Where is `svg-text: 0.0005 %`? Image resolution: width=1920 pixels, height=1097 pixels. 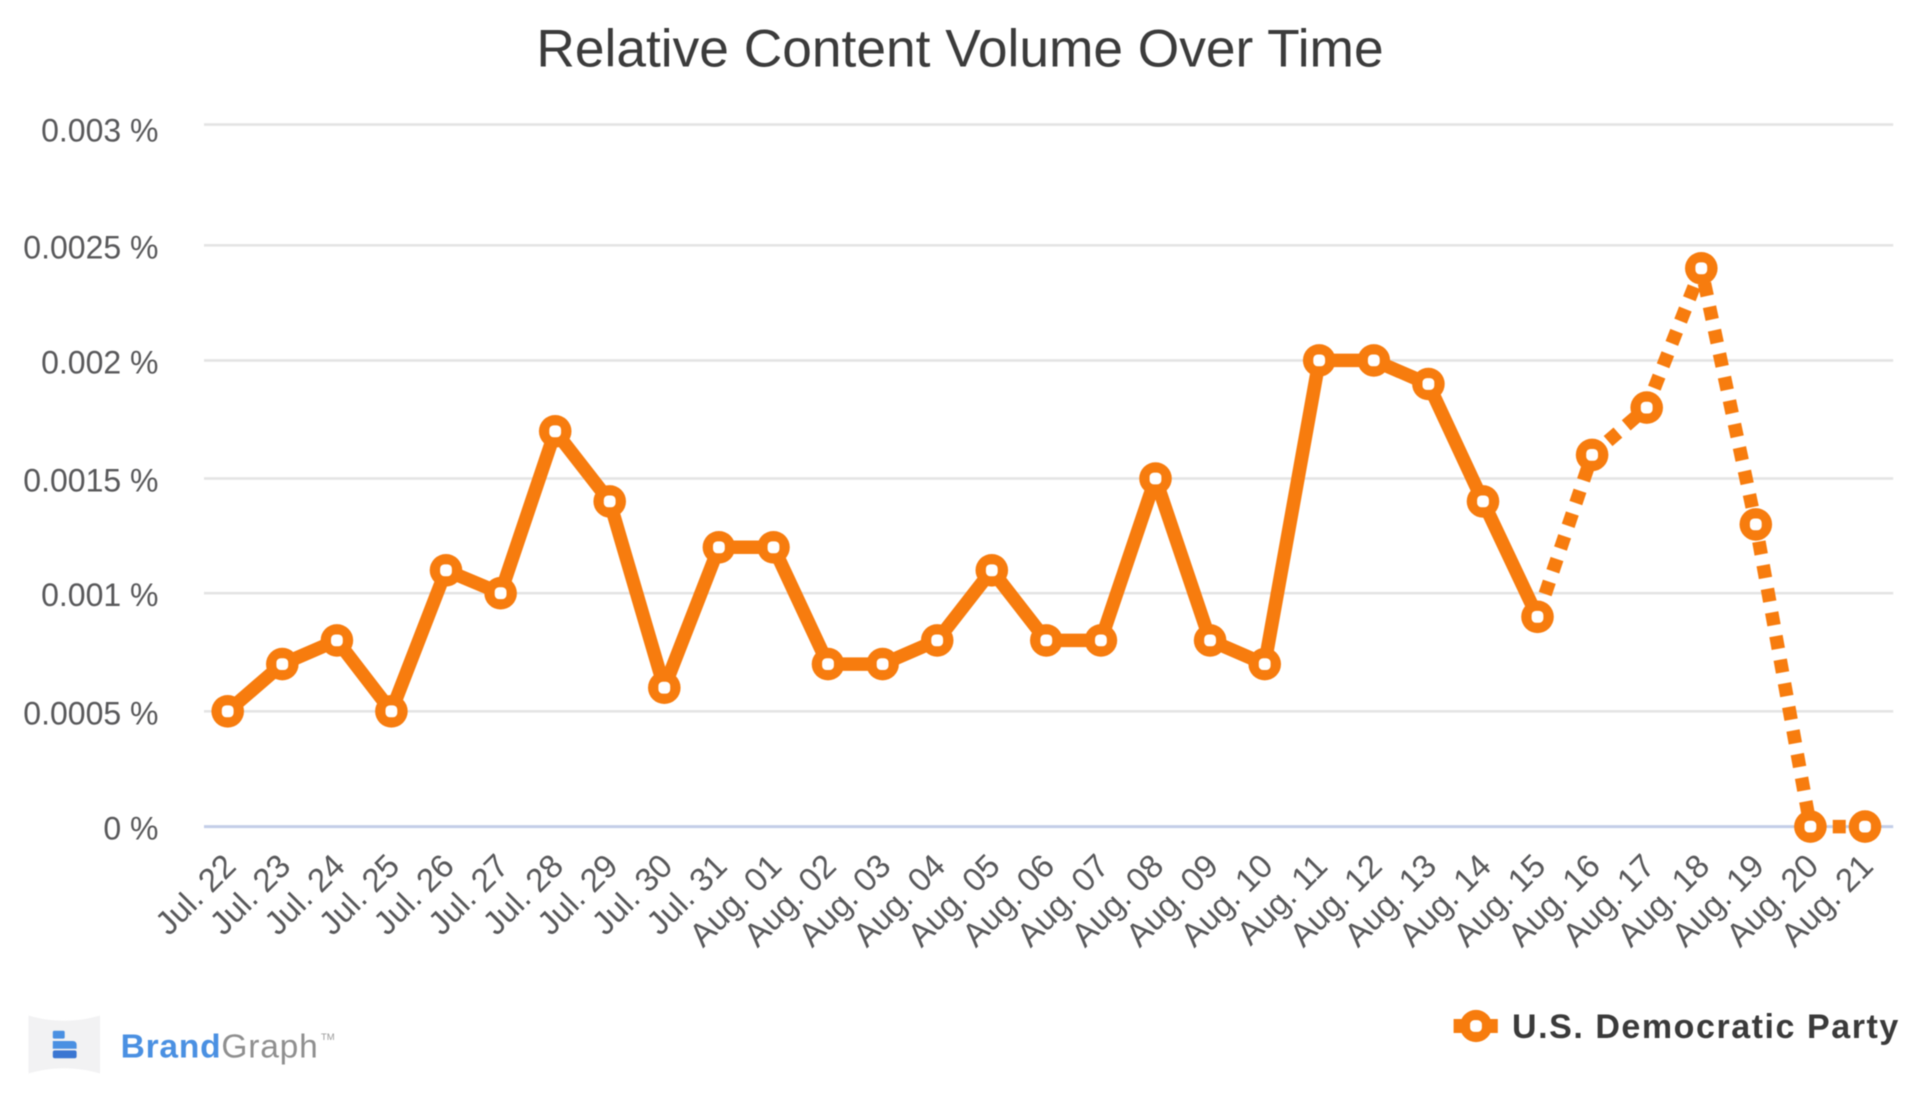 svg-text: 0.0005 % is located at coordinates (90, 713).